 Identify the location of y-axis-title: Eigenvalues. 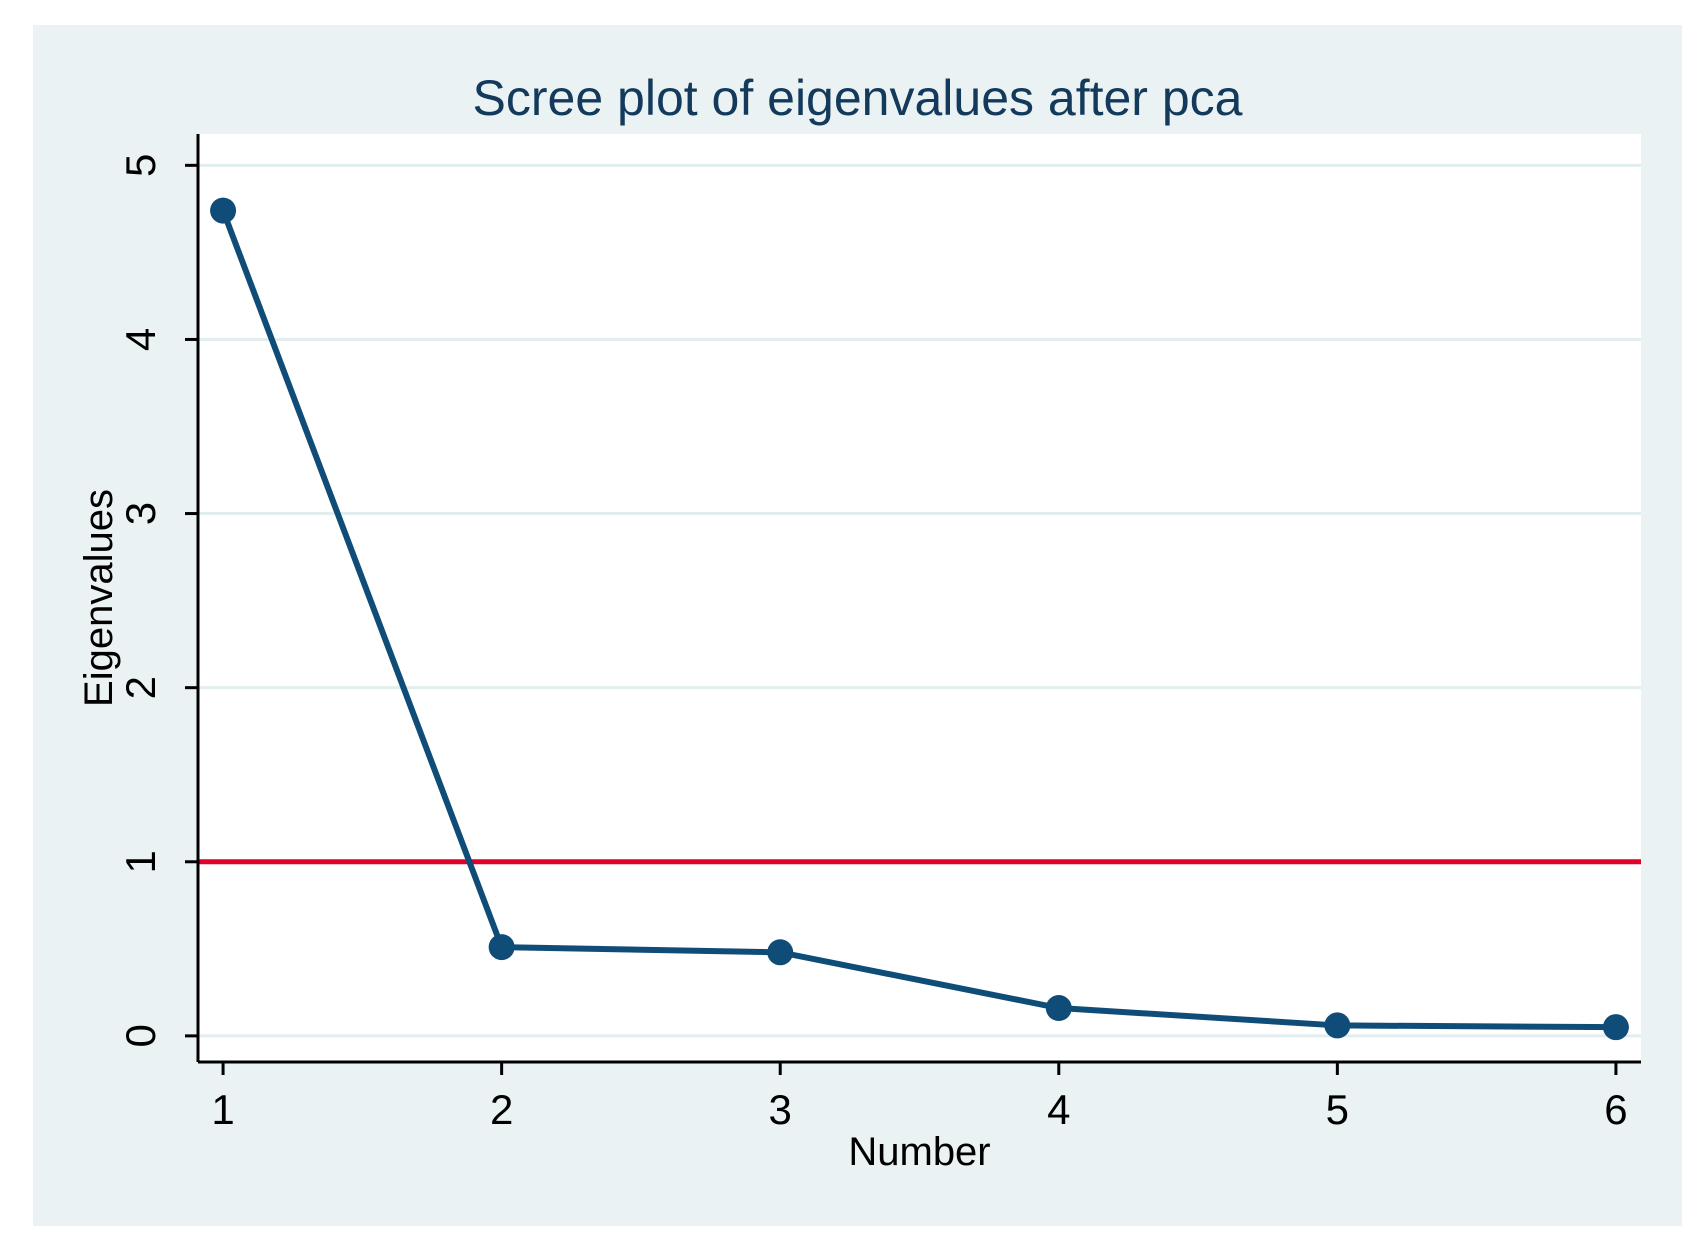
(99, 598).